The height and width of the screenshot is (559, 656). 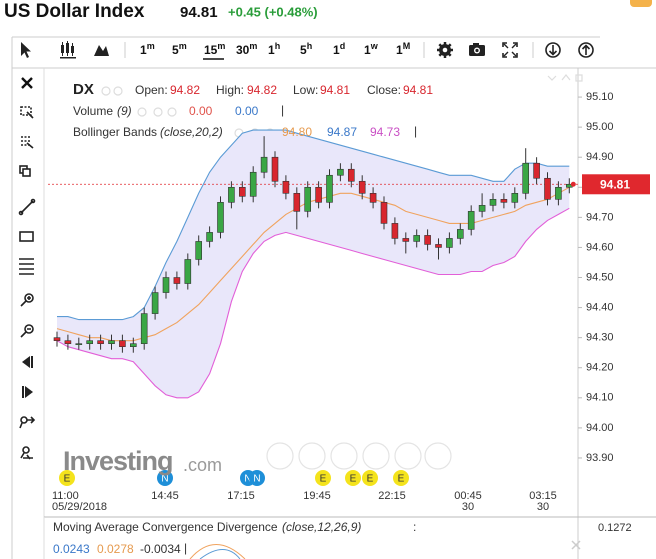 What do you see at coordinates (79, 507) in the screenshot?
I see `x-date-label: 05/29/2018` at bounding box center [79, 507].